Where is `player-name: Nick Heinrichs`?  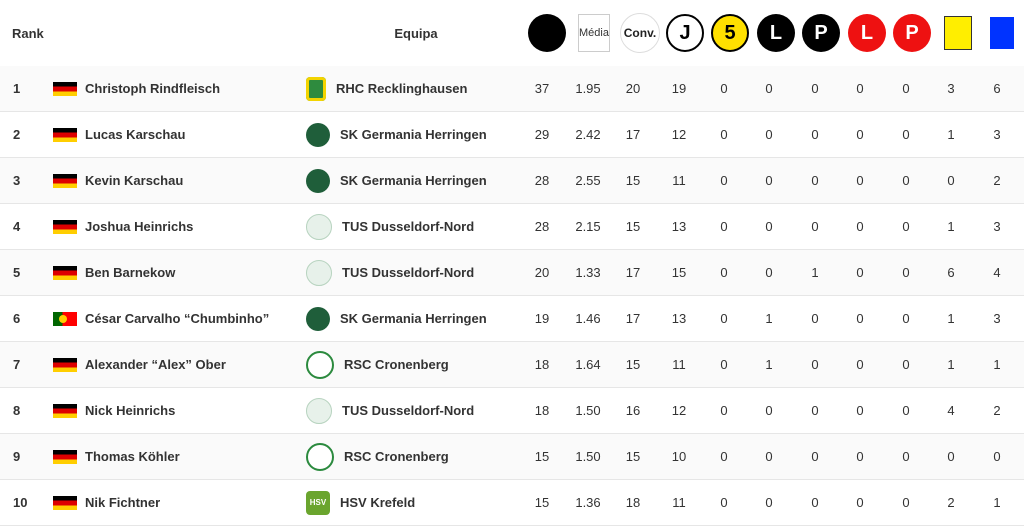
player-name: Nick Heinrichs is located at coordinates (130, 410).